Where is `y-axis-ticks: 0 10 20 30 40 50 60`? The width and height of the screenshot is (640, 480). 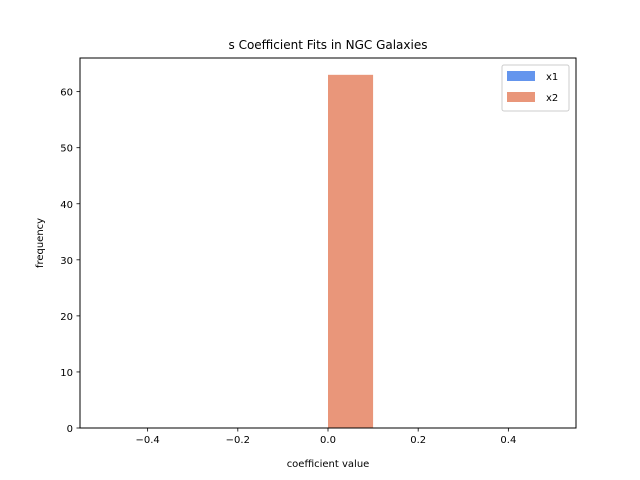 y-axis-ticks: 0 10 20 30 40 50 60 is located at coordinates (70, 261).